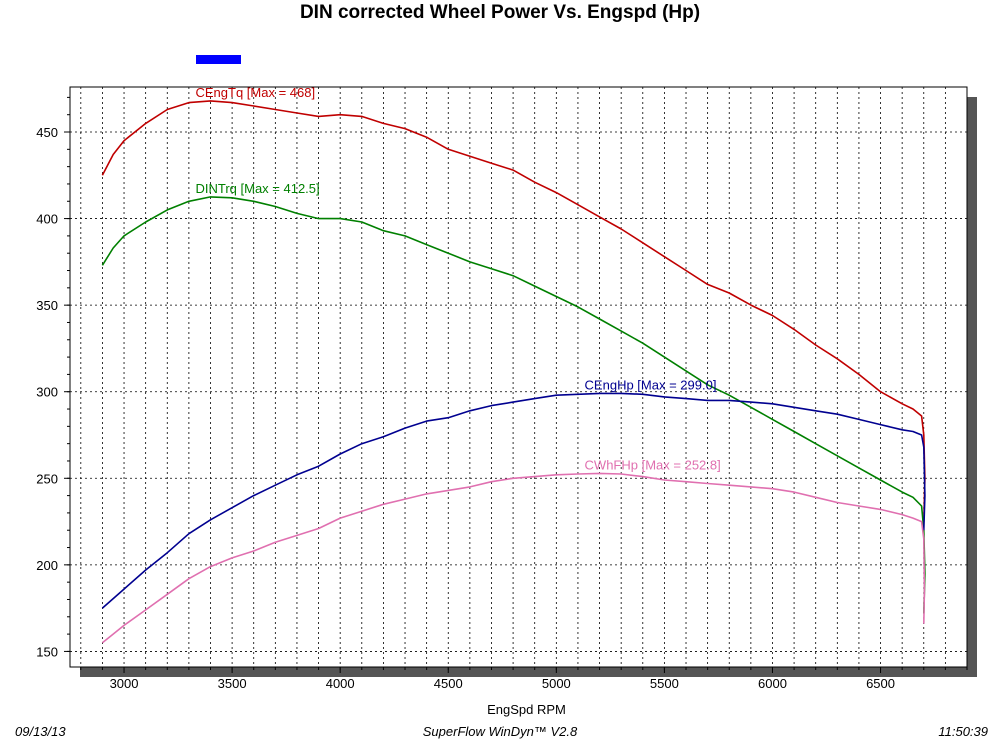 This screenshot has height=740, width=1000. Describe the element at coordinates (47, 478) in the screenshot. I see `y-tick-label: 250` at that location.